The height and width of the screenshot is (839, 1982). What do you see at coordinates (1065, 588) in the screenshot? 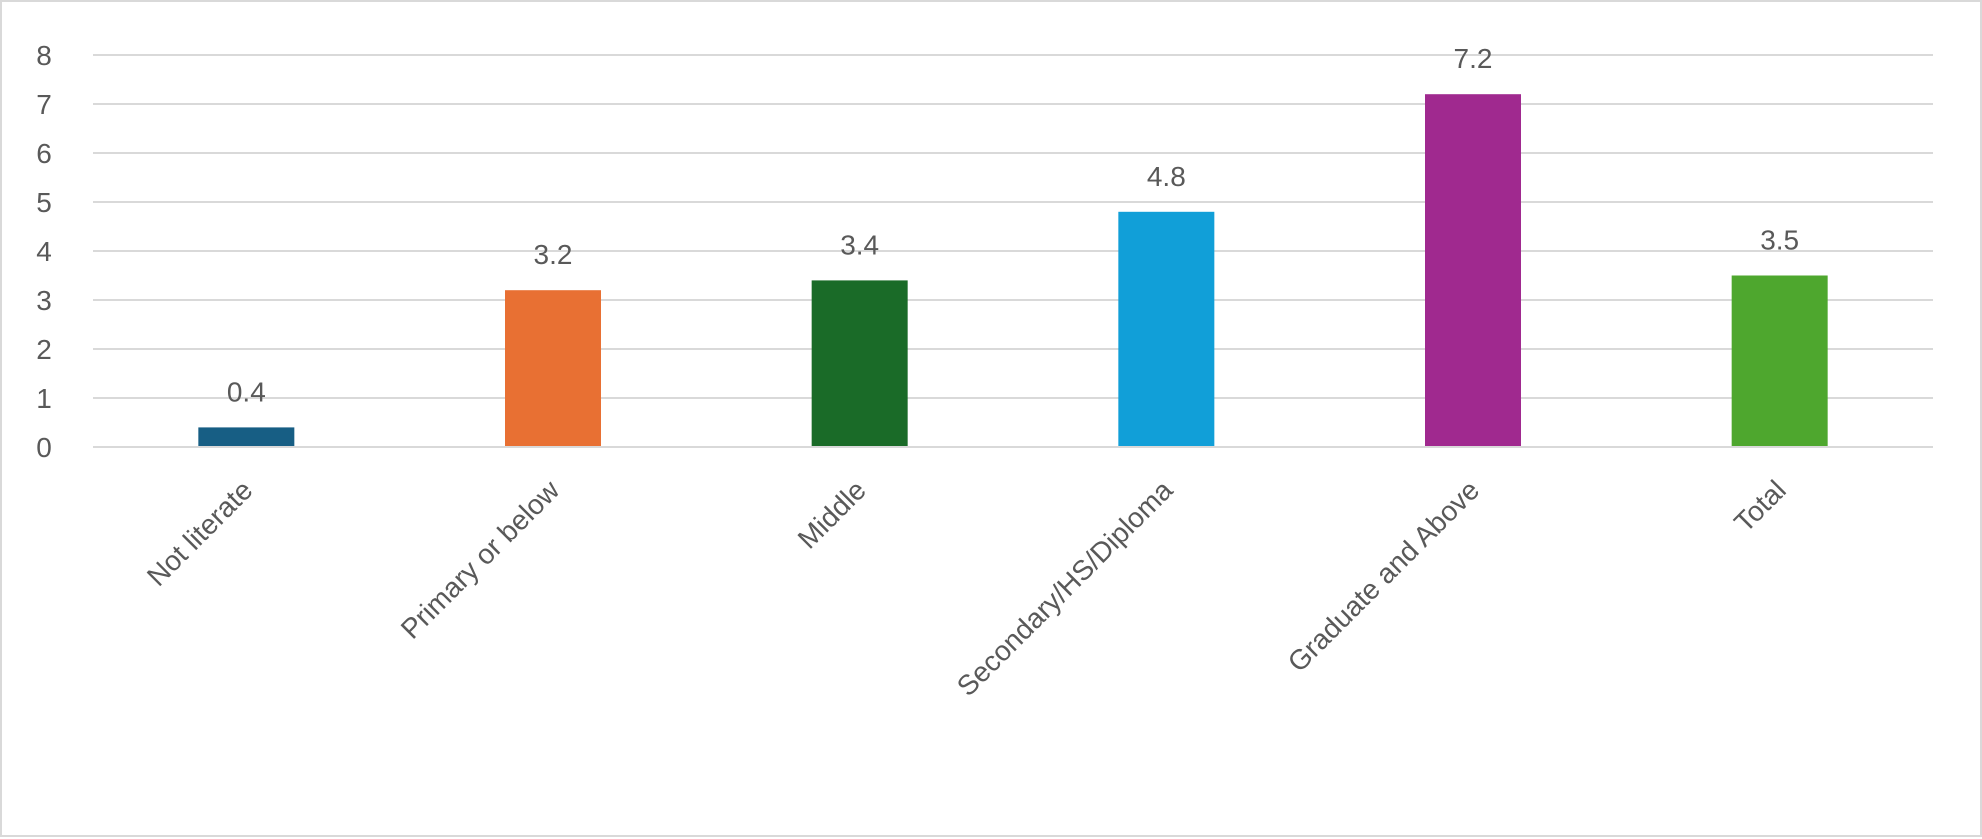
I see `x-tick-label: Secondary/HS/Diploma` at bounding box center [1065, 588].